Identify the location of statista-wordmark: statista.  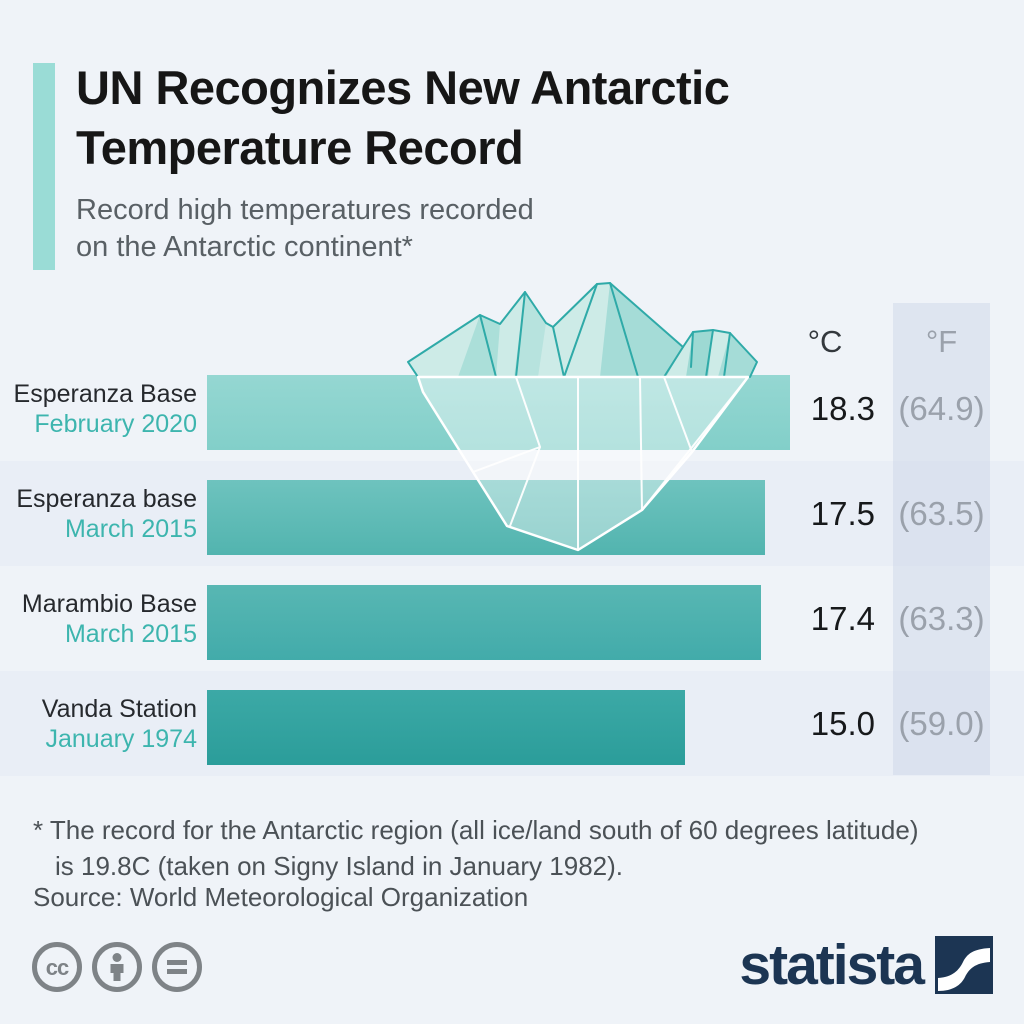
(832, 965).